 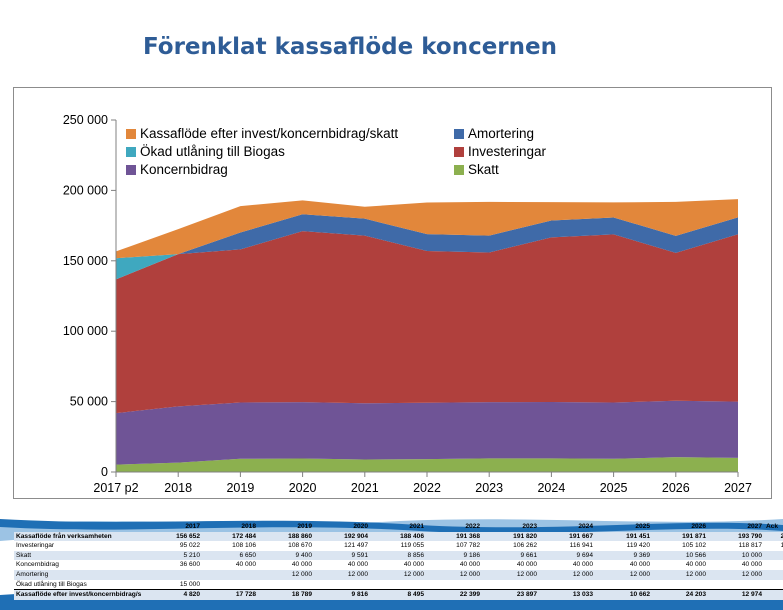 What do you see at coordinates (680, 555) in the screenshot?
I see `table-cell: 10 566` at bounding box center [680, 555].